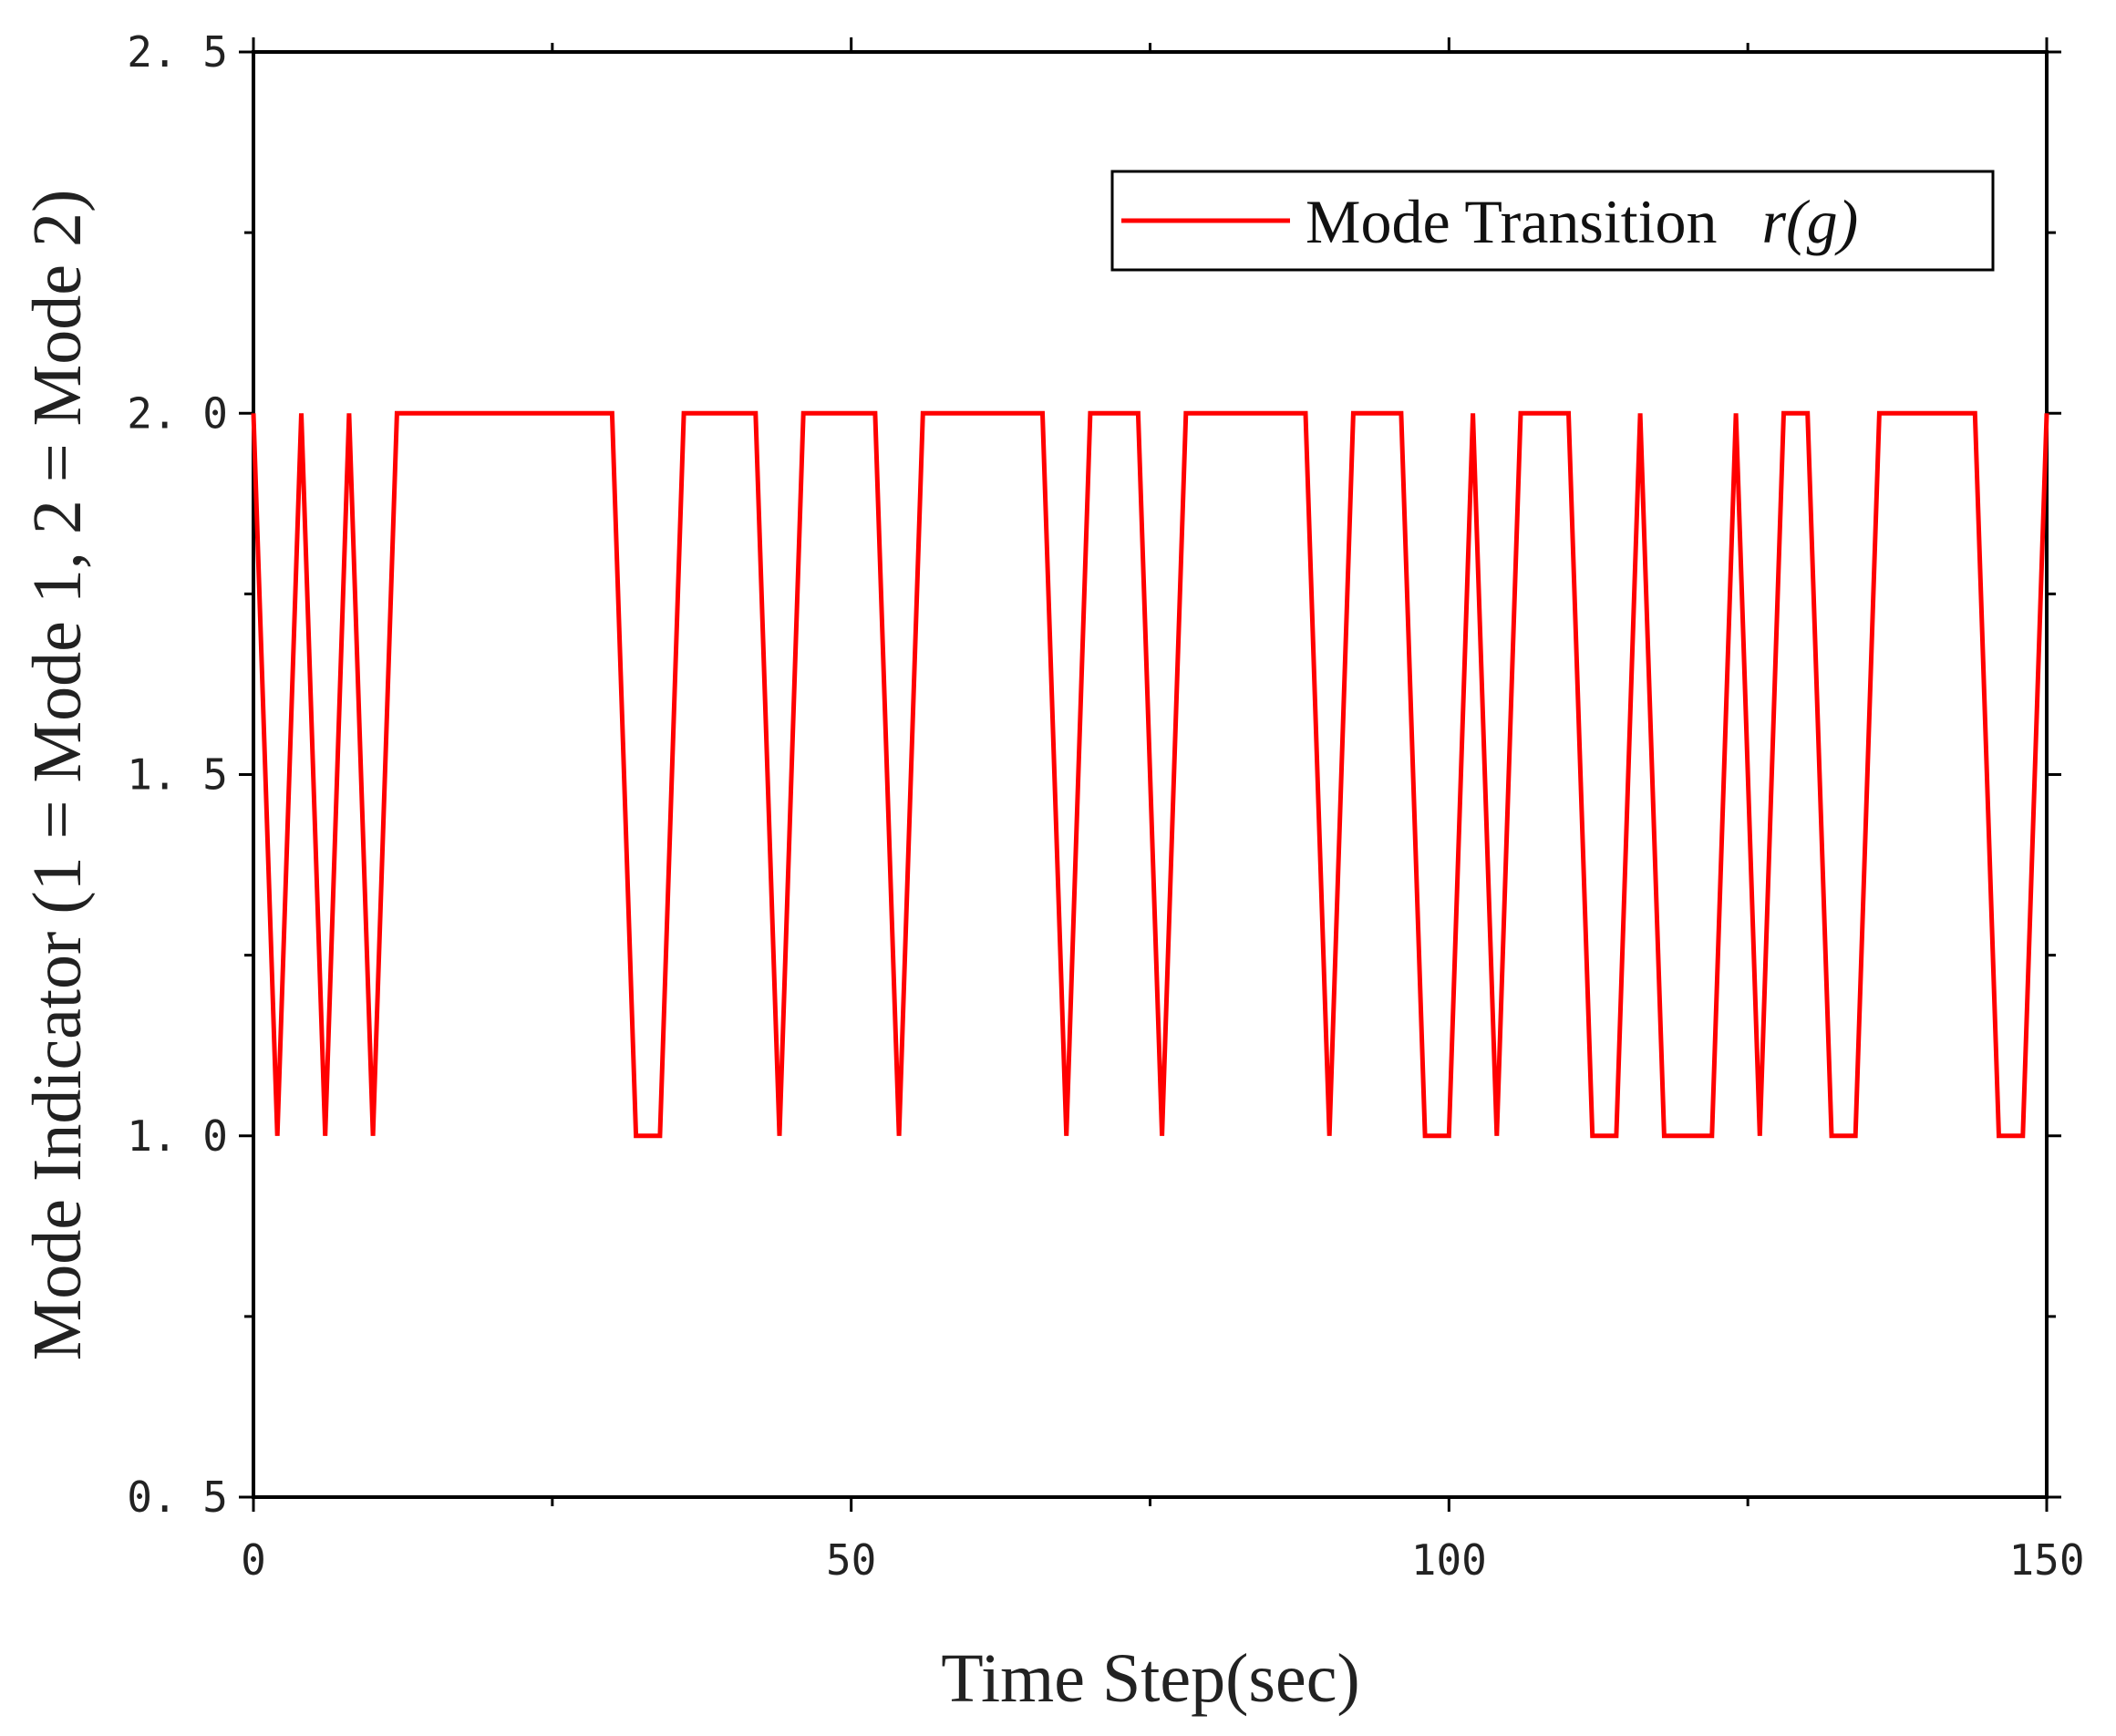 This screenshot has height=1736, width=2116. What do you see at coordinates (851, 1560) in the screenshot?
I see `x-tick-label: 50` at bounding box center [851, 1560].